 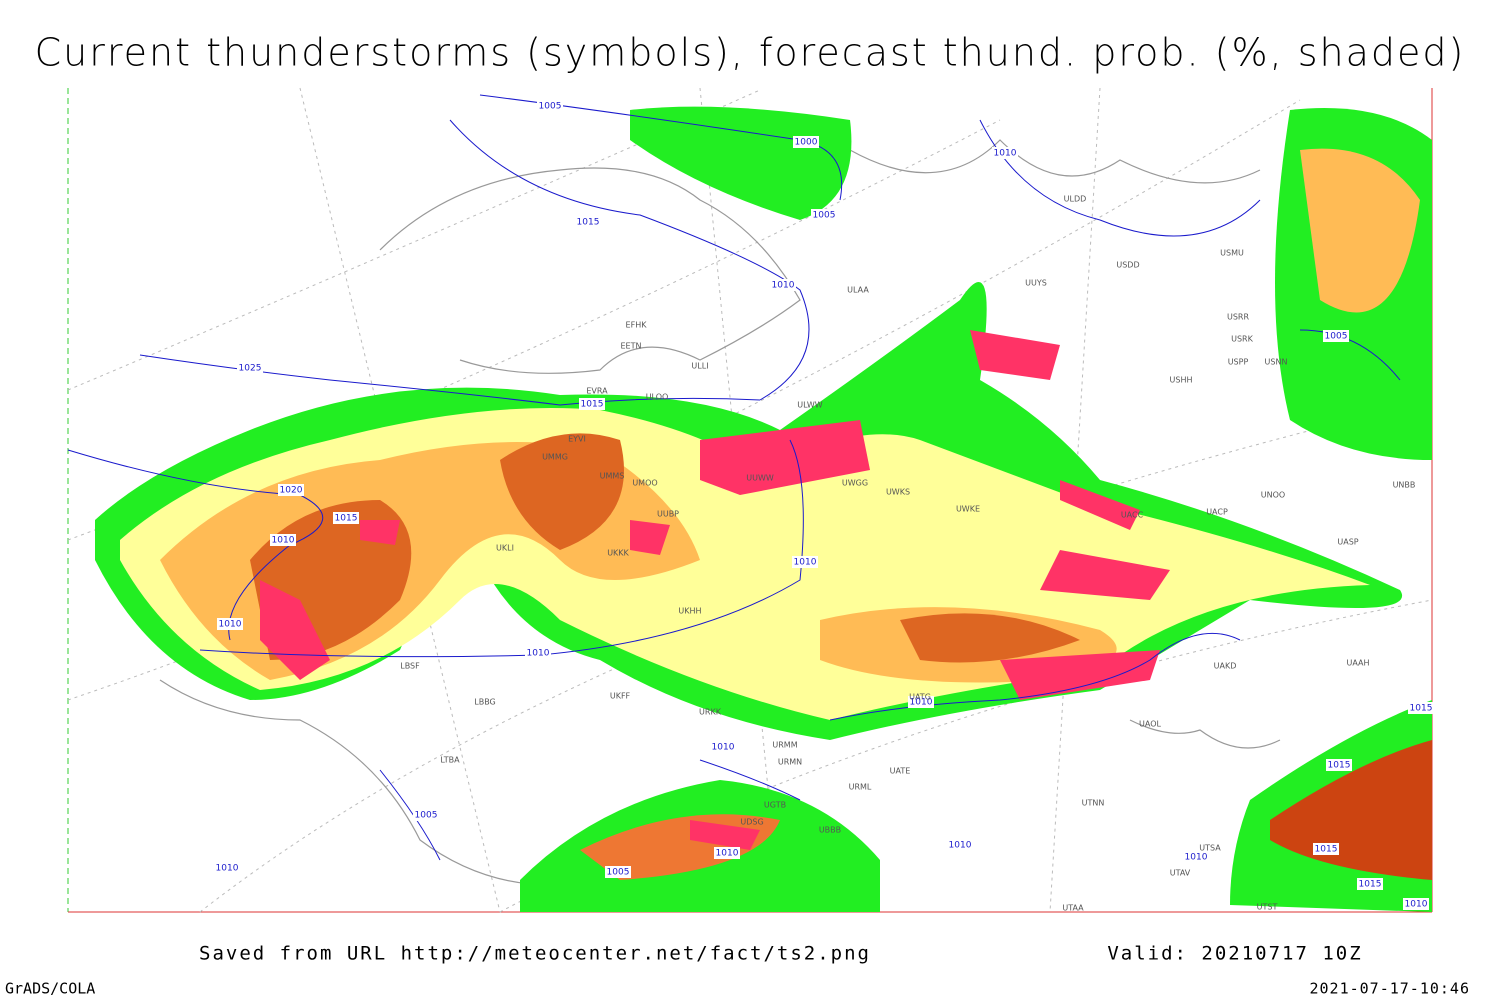 I want to click on station-label: UWGG, so click(x=855, y=483).